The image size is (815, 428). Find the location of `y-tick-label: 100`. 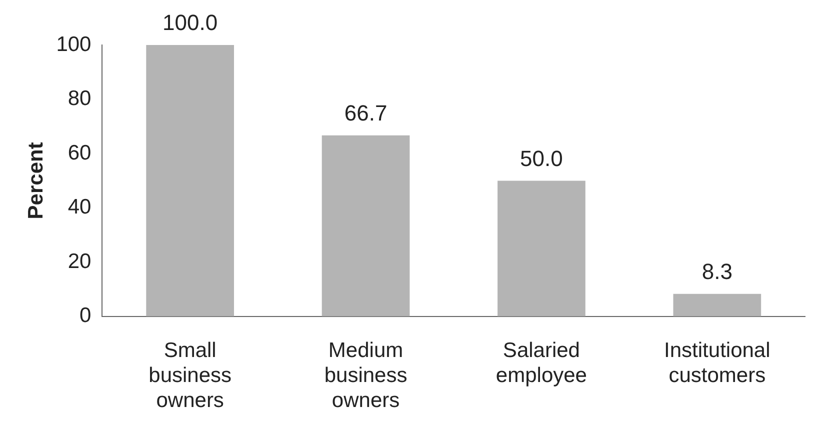

y-tick-label: 100 is located at coordinates (74, 44).